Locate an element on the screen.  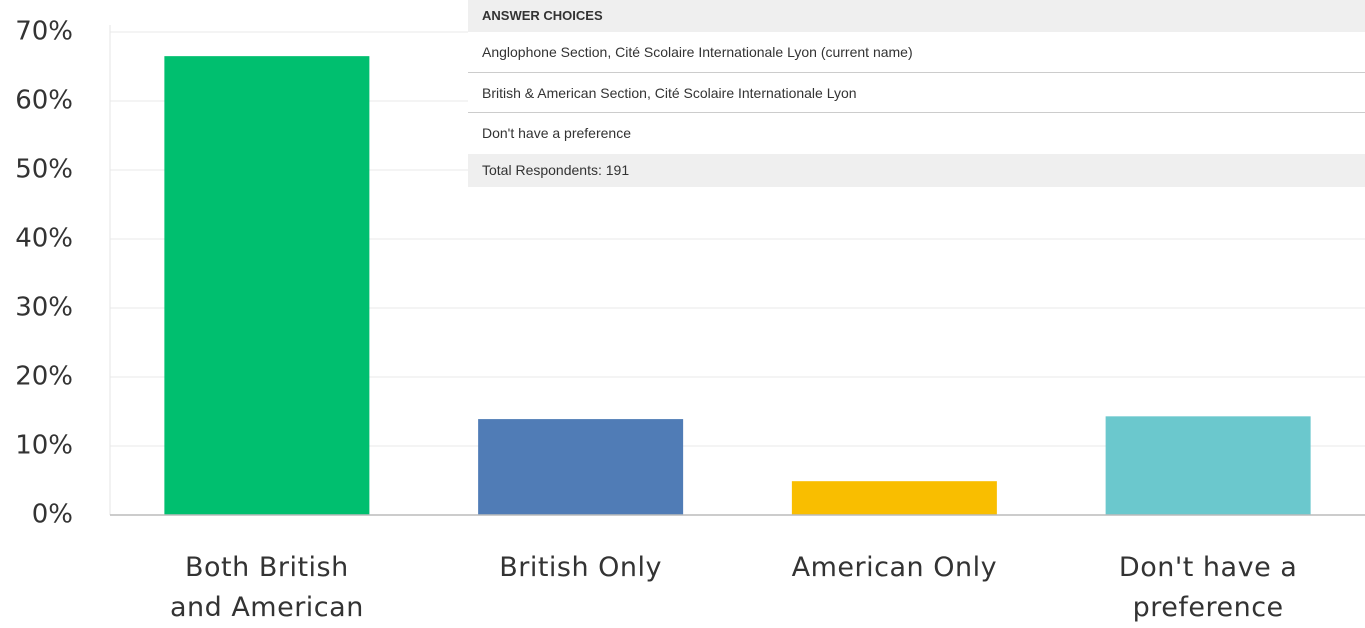
y-tick-label: 10% is located at coordinates (44, 446).